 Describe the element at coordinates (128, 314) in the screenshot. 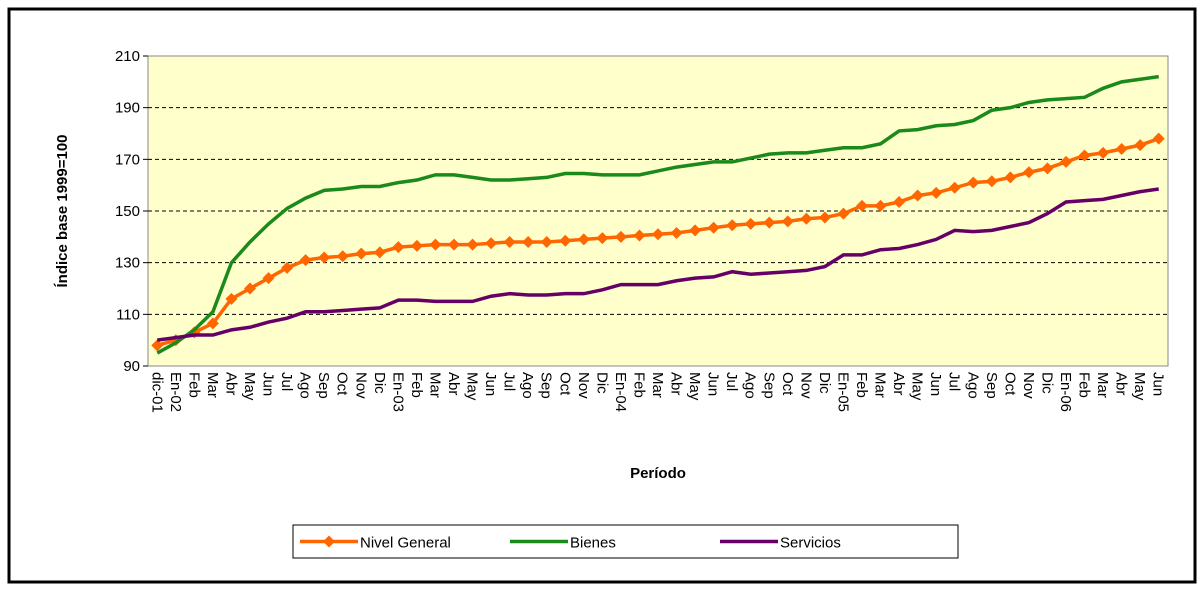

I see `y-tick-label: 110` at that location.